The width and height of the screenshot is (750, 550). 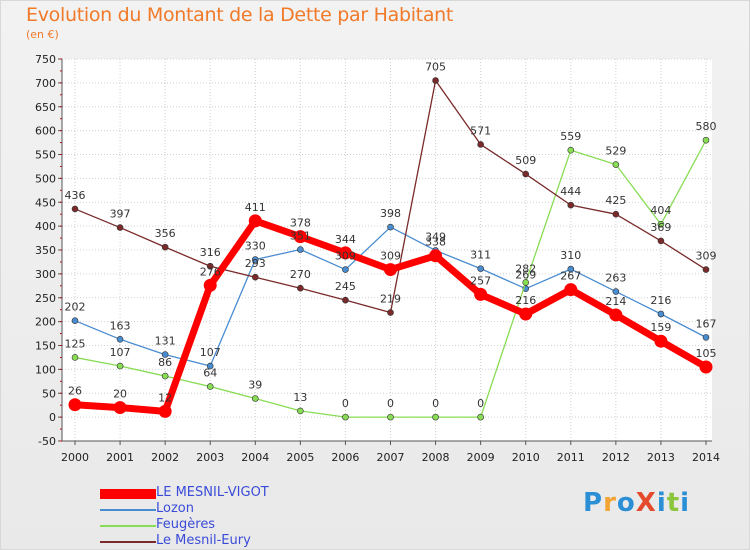 I want to click on data-label: 267, so click(x=570, y=276).